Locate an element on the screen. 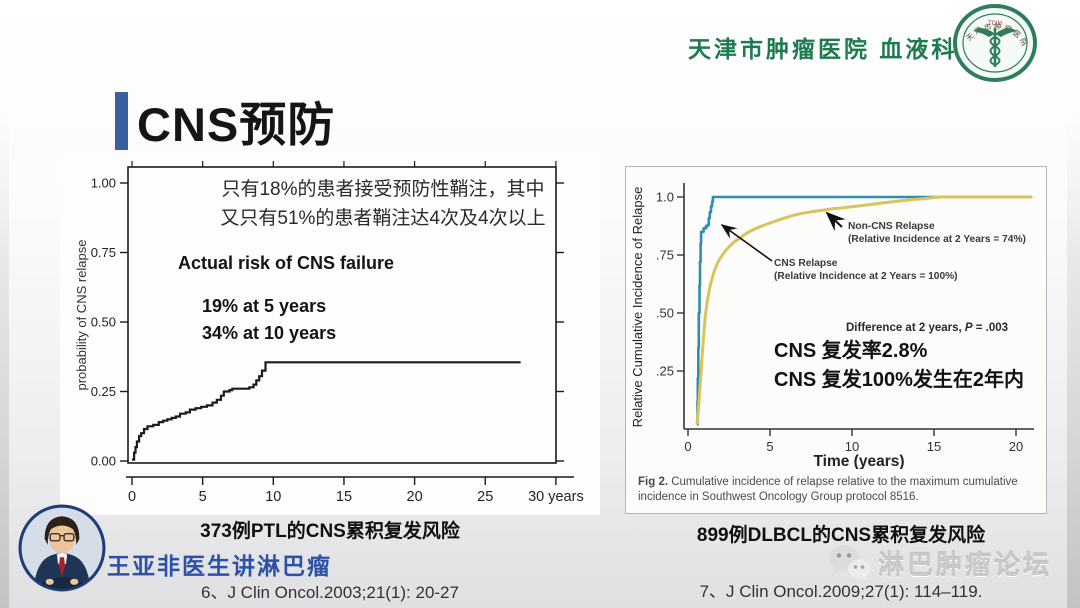  actual-risk-title: Actual risk of CNS failure is located at coordinates (286, 263).